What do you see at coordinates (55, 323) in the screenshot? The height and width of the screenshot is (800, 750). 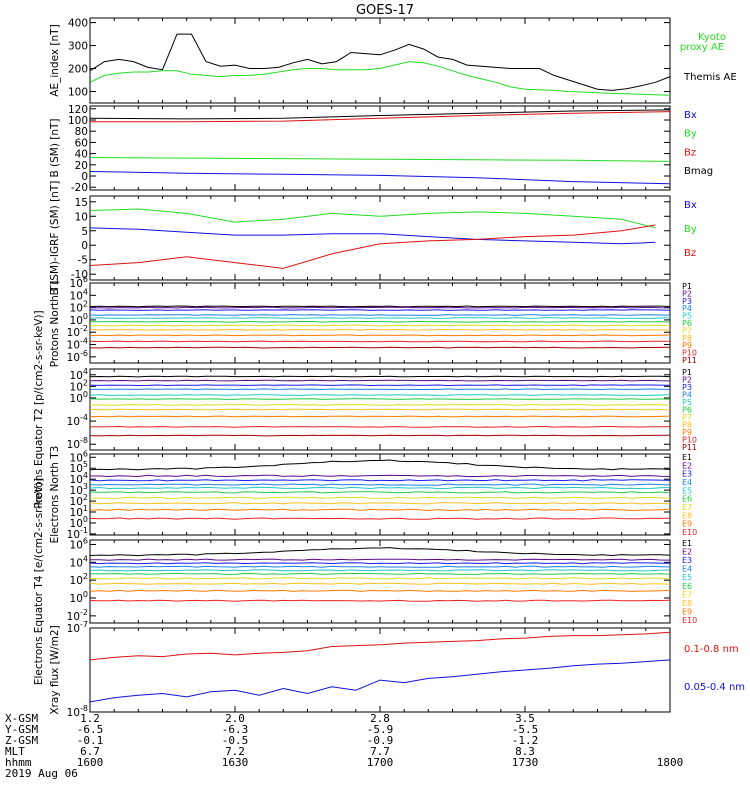 I see `y-axis-label-pn: Protons North T1` at bounding box center [55, 323].